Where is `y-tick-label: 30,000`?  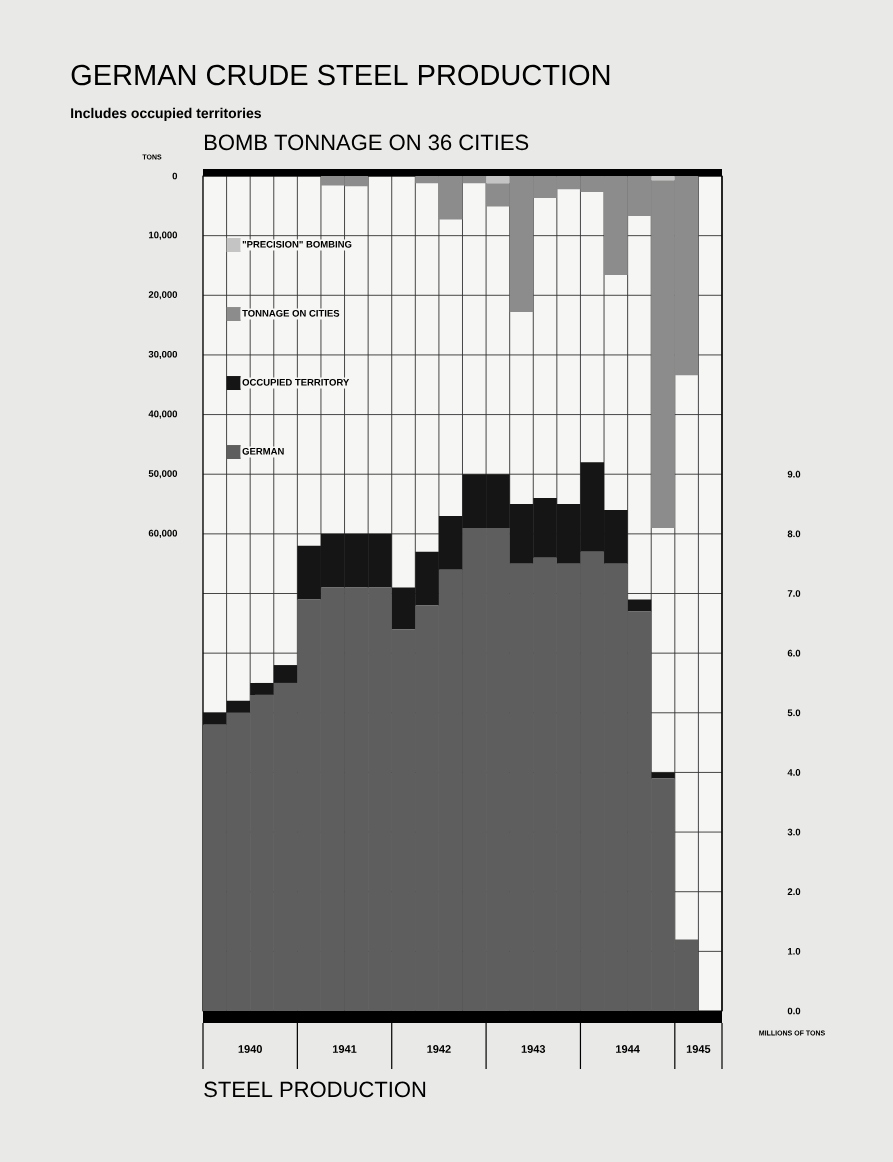 y-tick-label: 30,000 is located at coordinates (163, 354).